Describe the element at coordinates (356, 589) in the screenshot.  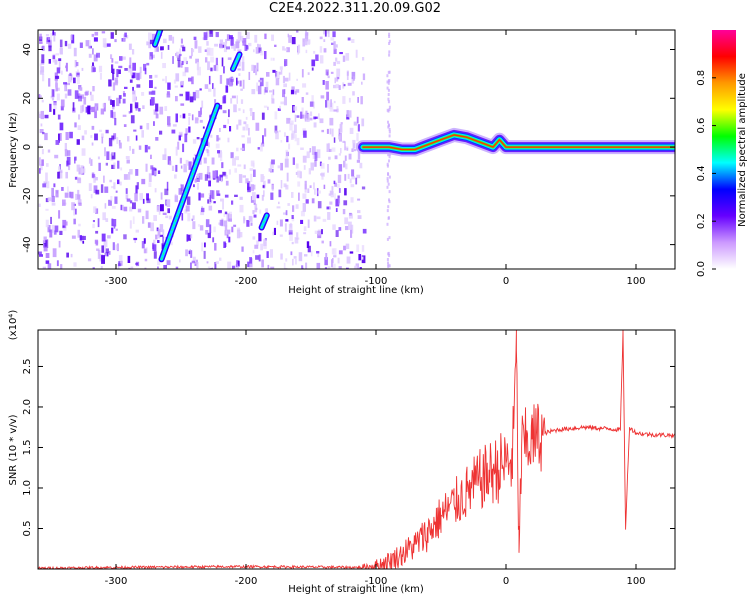
I see `snr-x-axis-label: Height of straight line (km)` at that location.